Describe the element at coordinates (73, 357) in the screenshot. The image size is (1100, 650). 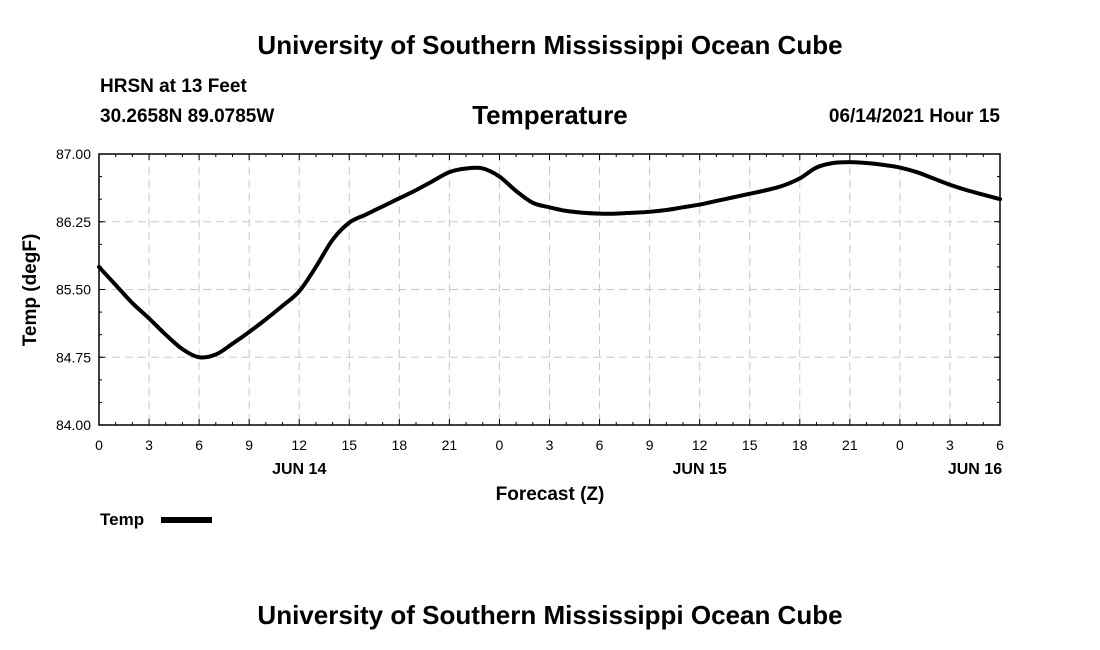
I see `y-tick-label: 84.75` at that location.